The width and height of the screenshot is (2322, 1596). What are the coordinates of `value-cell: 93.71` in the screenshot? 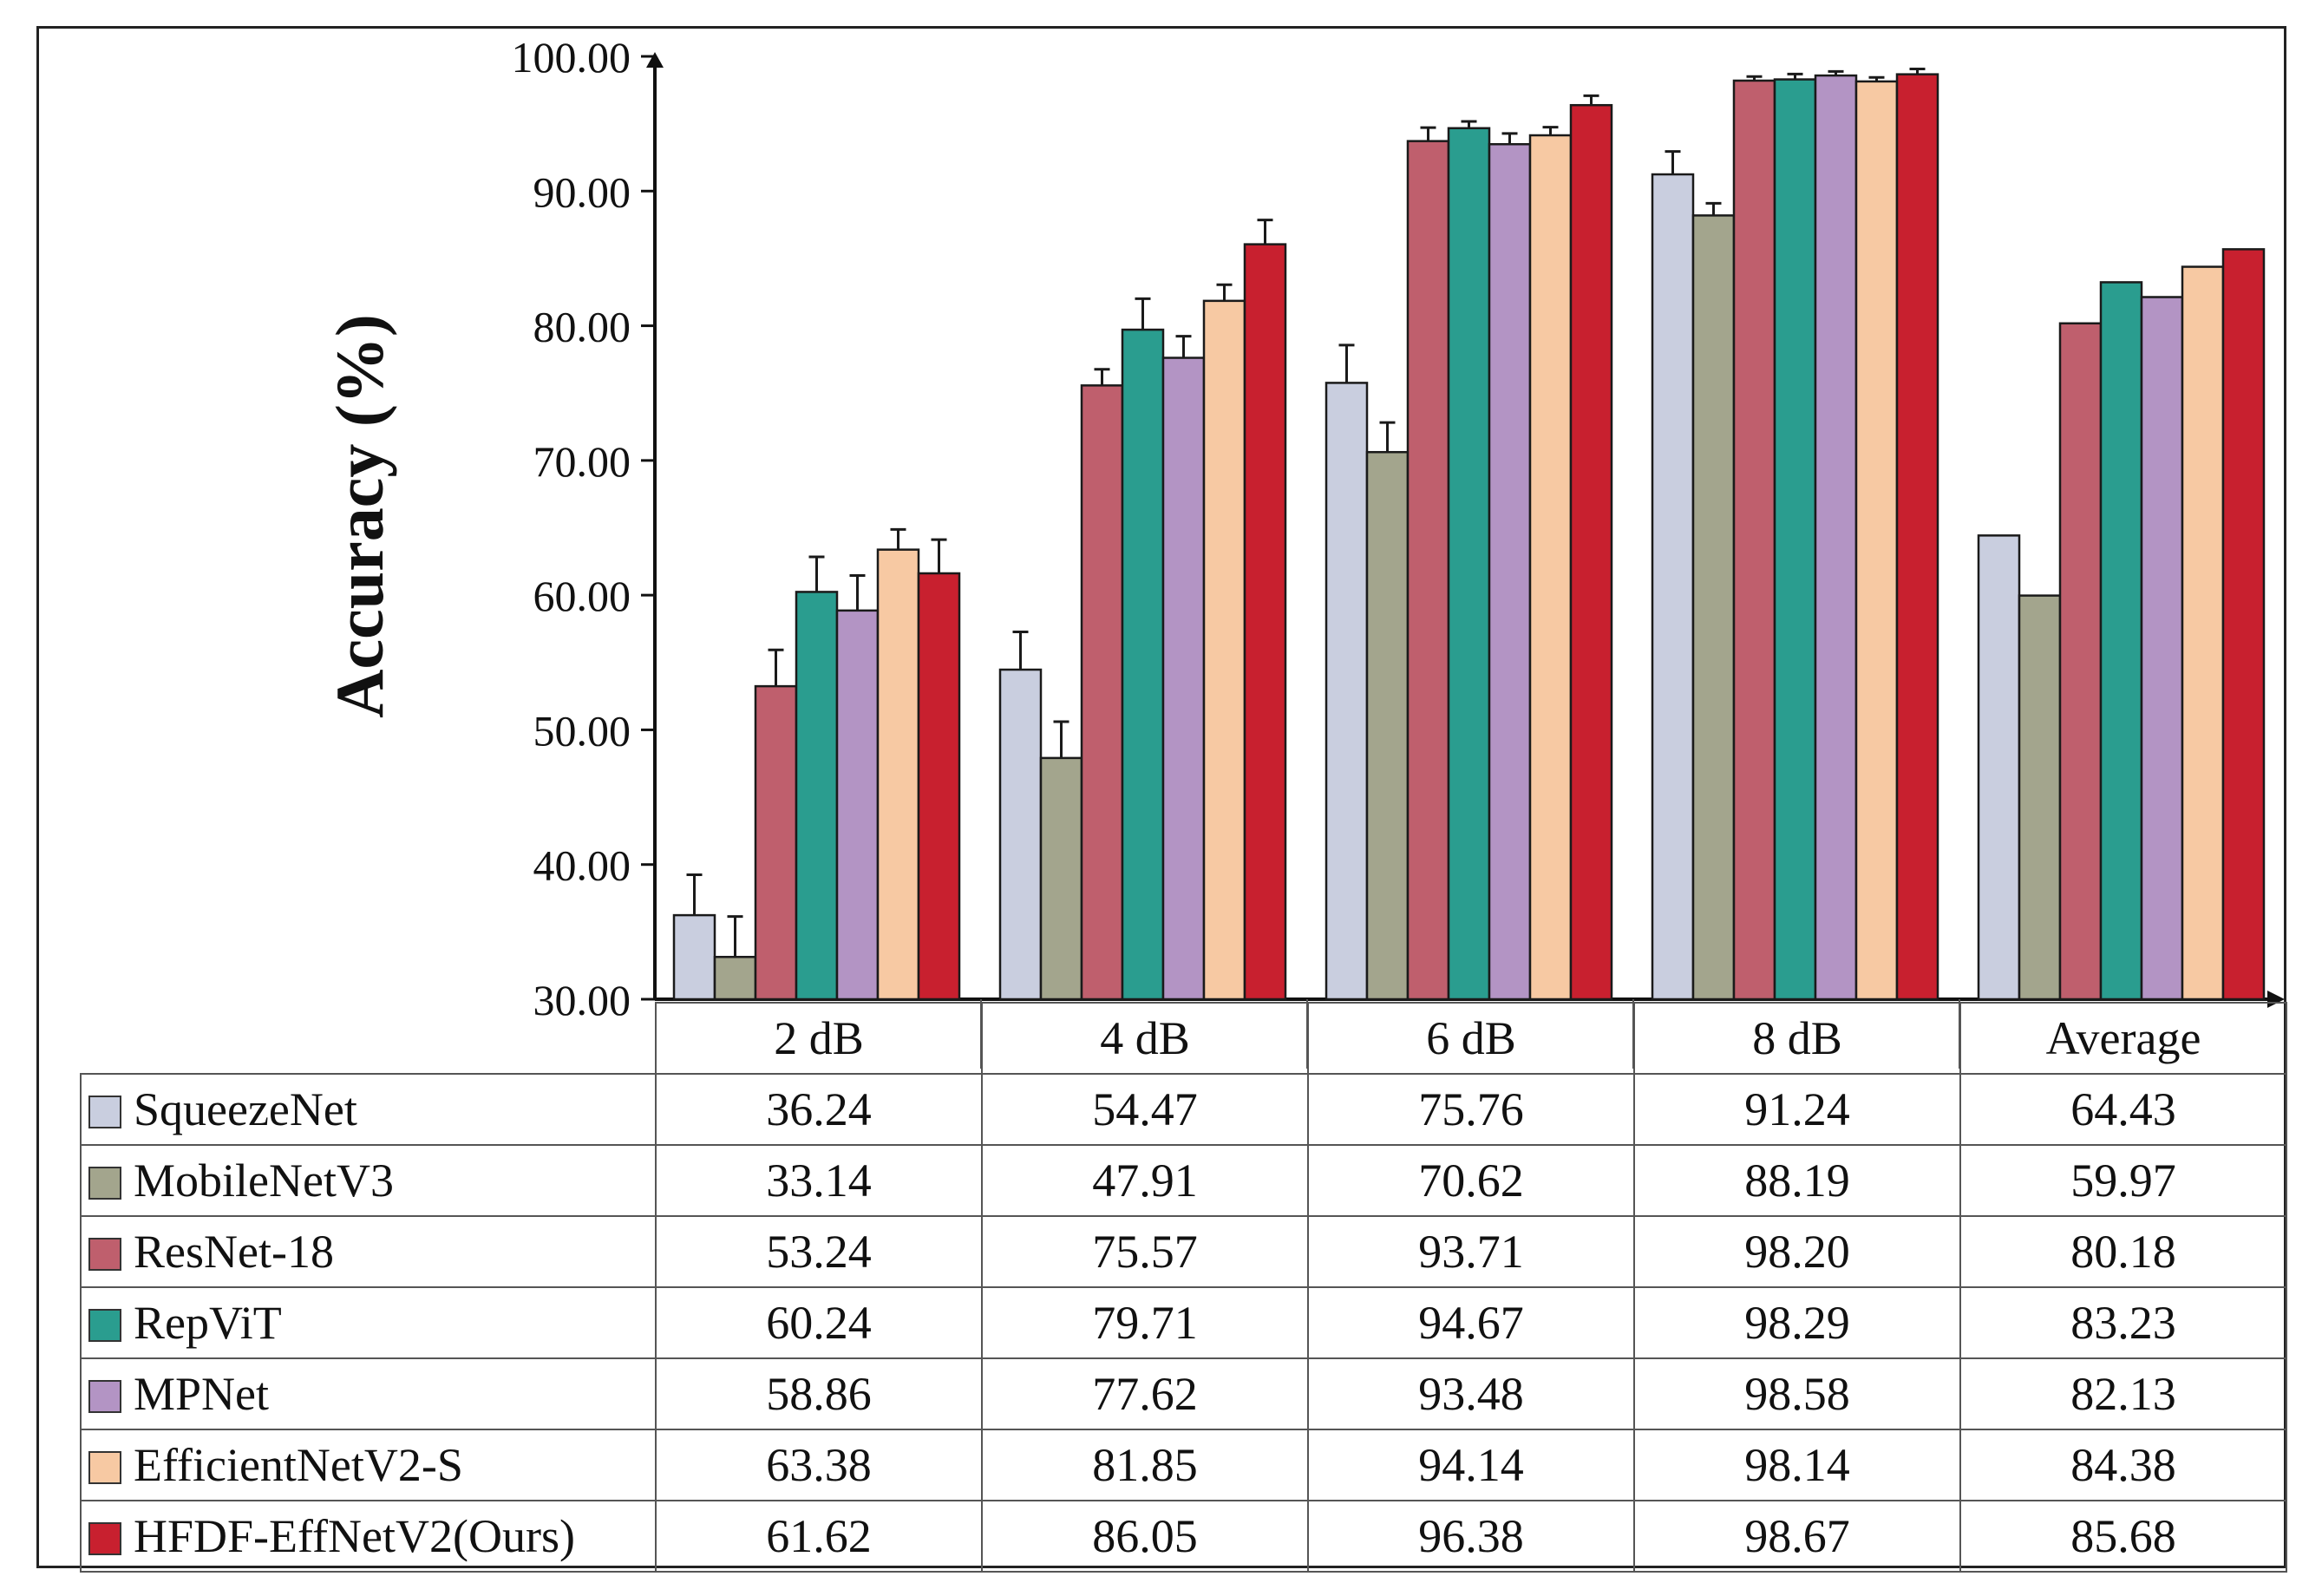 It's located at (1471, 1251).